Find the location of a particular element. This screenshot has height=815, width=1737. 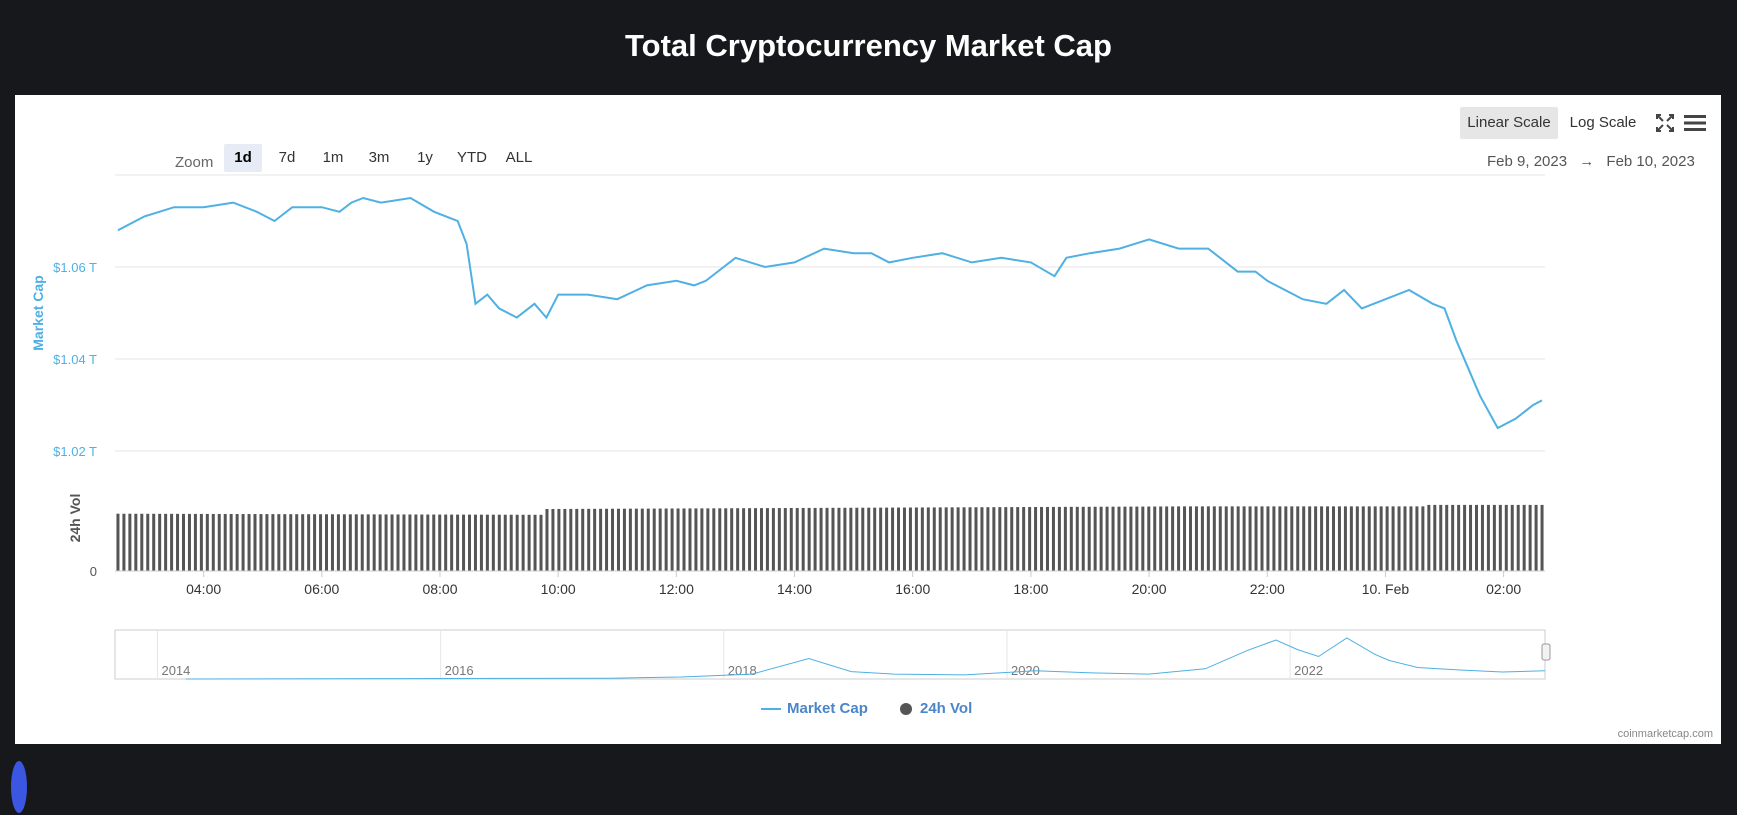

zoom-7d-button: 7d is located at coordinates (287, 158).